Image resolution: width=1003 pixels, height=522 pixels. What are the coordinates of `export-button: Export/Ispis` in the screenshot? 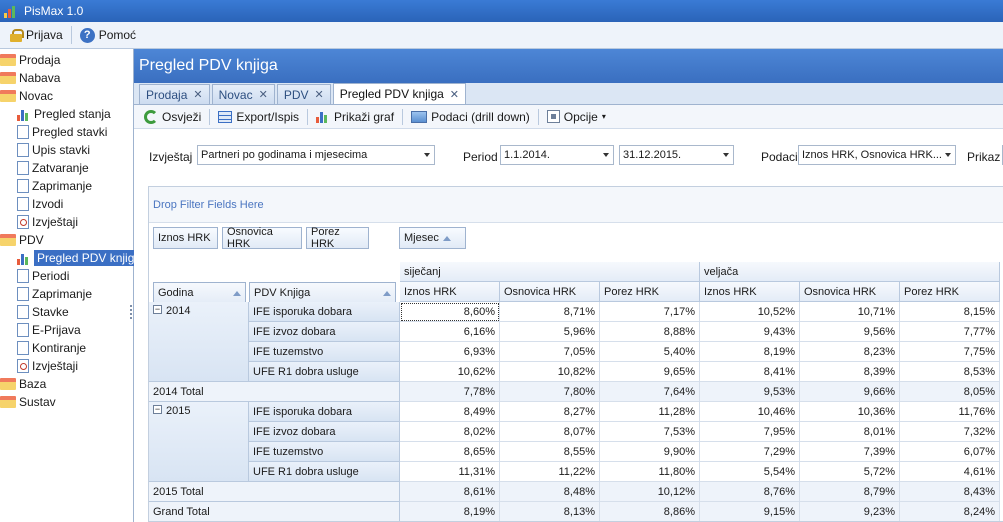 It's located at (258, 117).